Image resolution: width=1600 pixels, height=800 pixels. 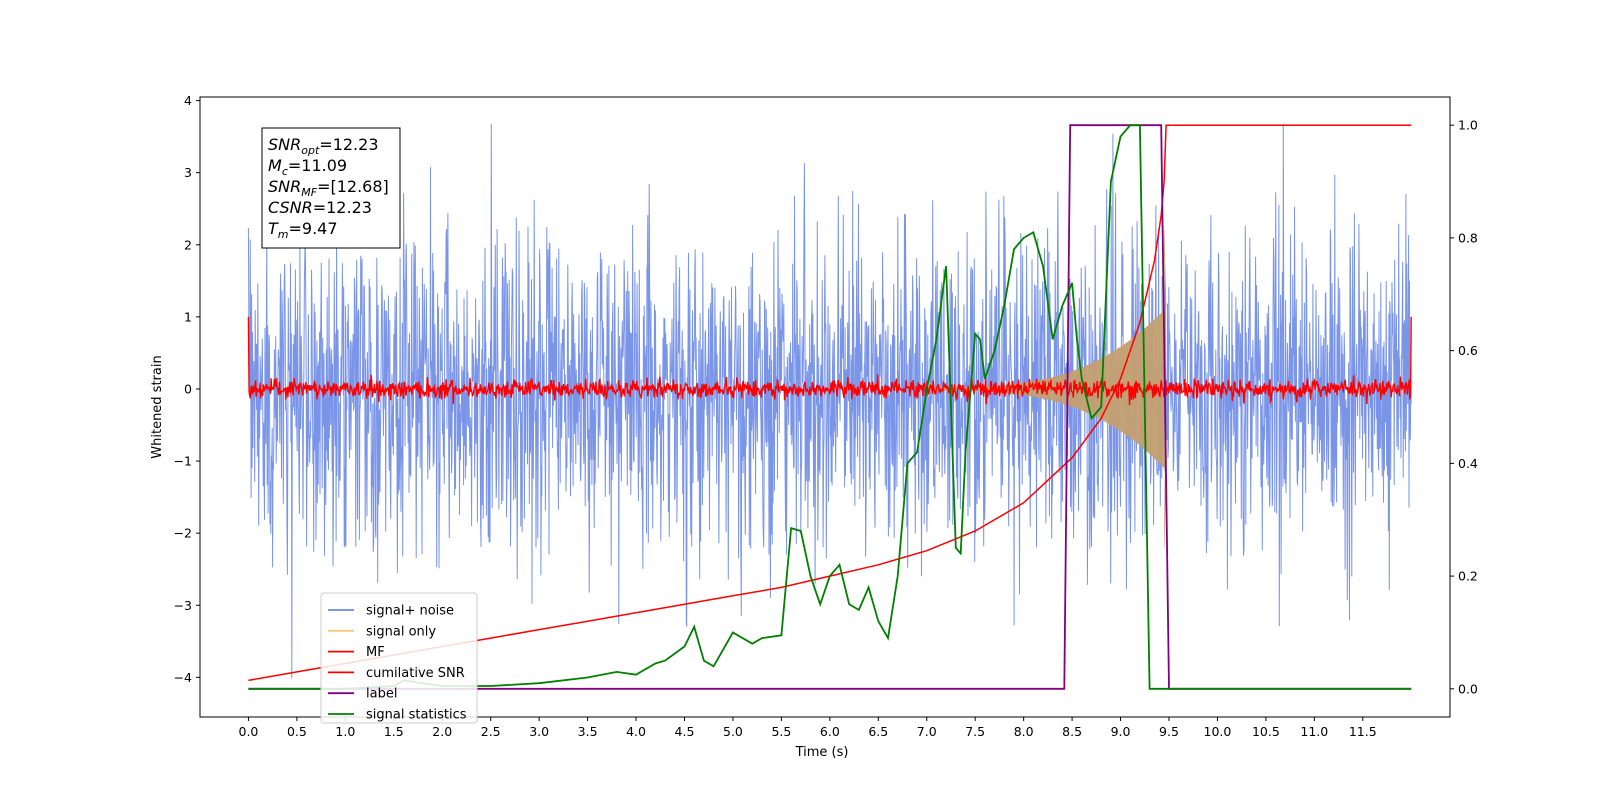 What do you see at coordinates (1072, 731) in the screenshot?
I see `x-tick-label: 8.5` at bounding box center [1072, 731].